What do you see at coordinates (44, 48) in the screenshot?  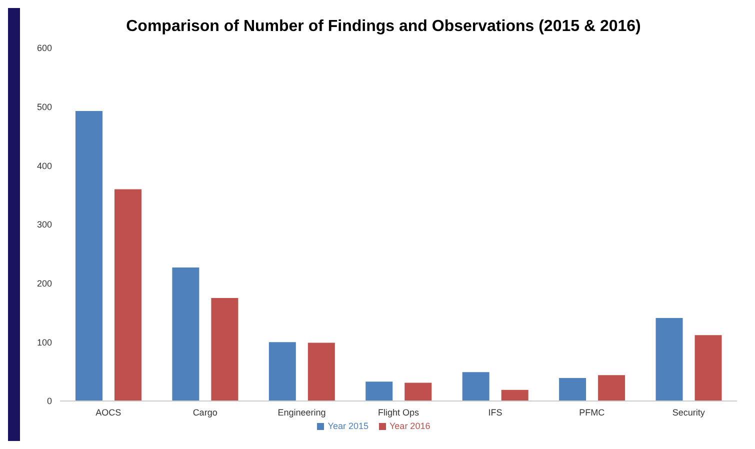 I see `y-tick-label: 600` at bounding box center [44, 48].